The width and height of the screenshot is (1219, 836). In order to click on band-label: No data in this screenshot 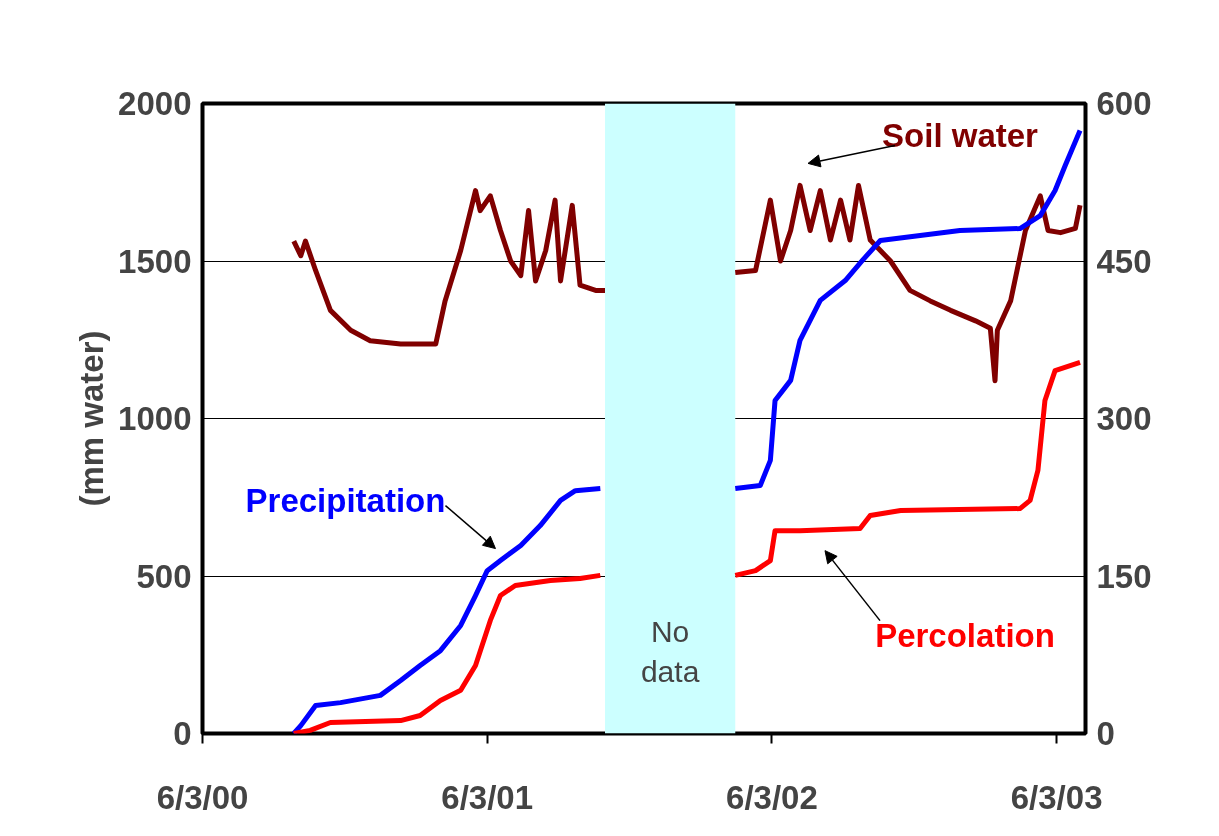, I will do `click(670, 651)`.